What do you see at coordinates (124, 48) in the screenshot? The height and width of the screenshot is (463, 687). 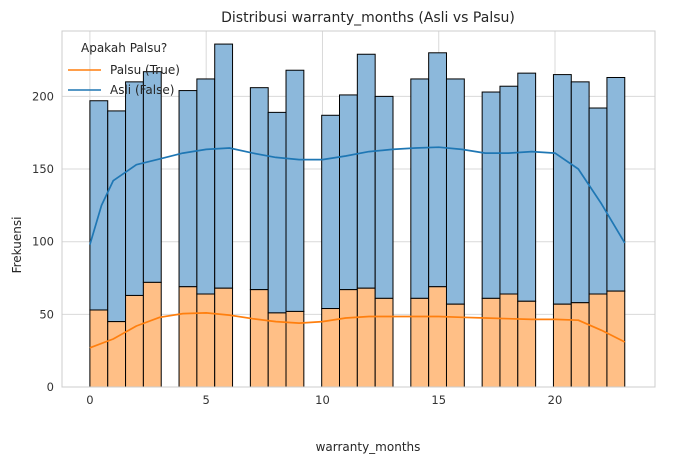 I see `legend-title: Apakah Palsu?` at bounding box center [124, 48].